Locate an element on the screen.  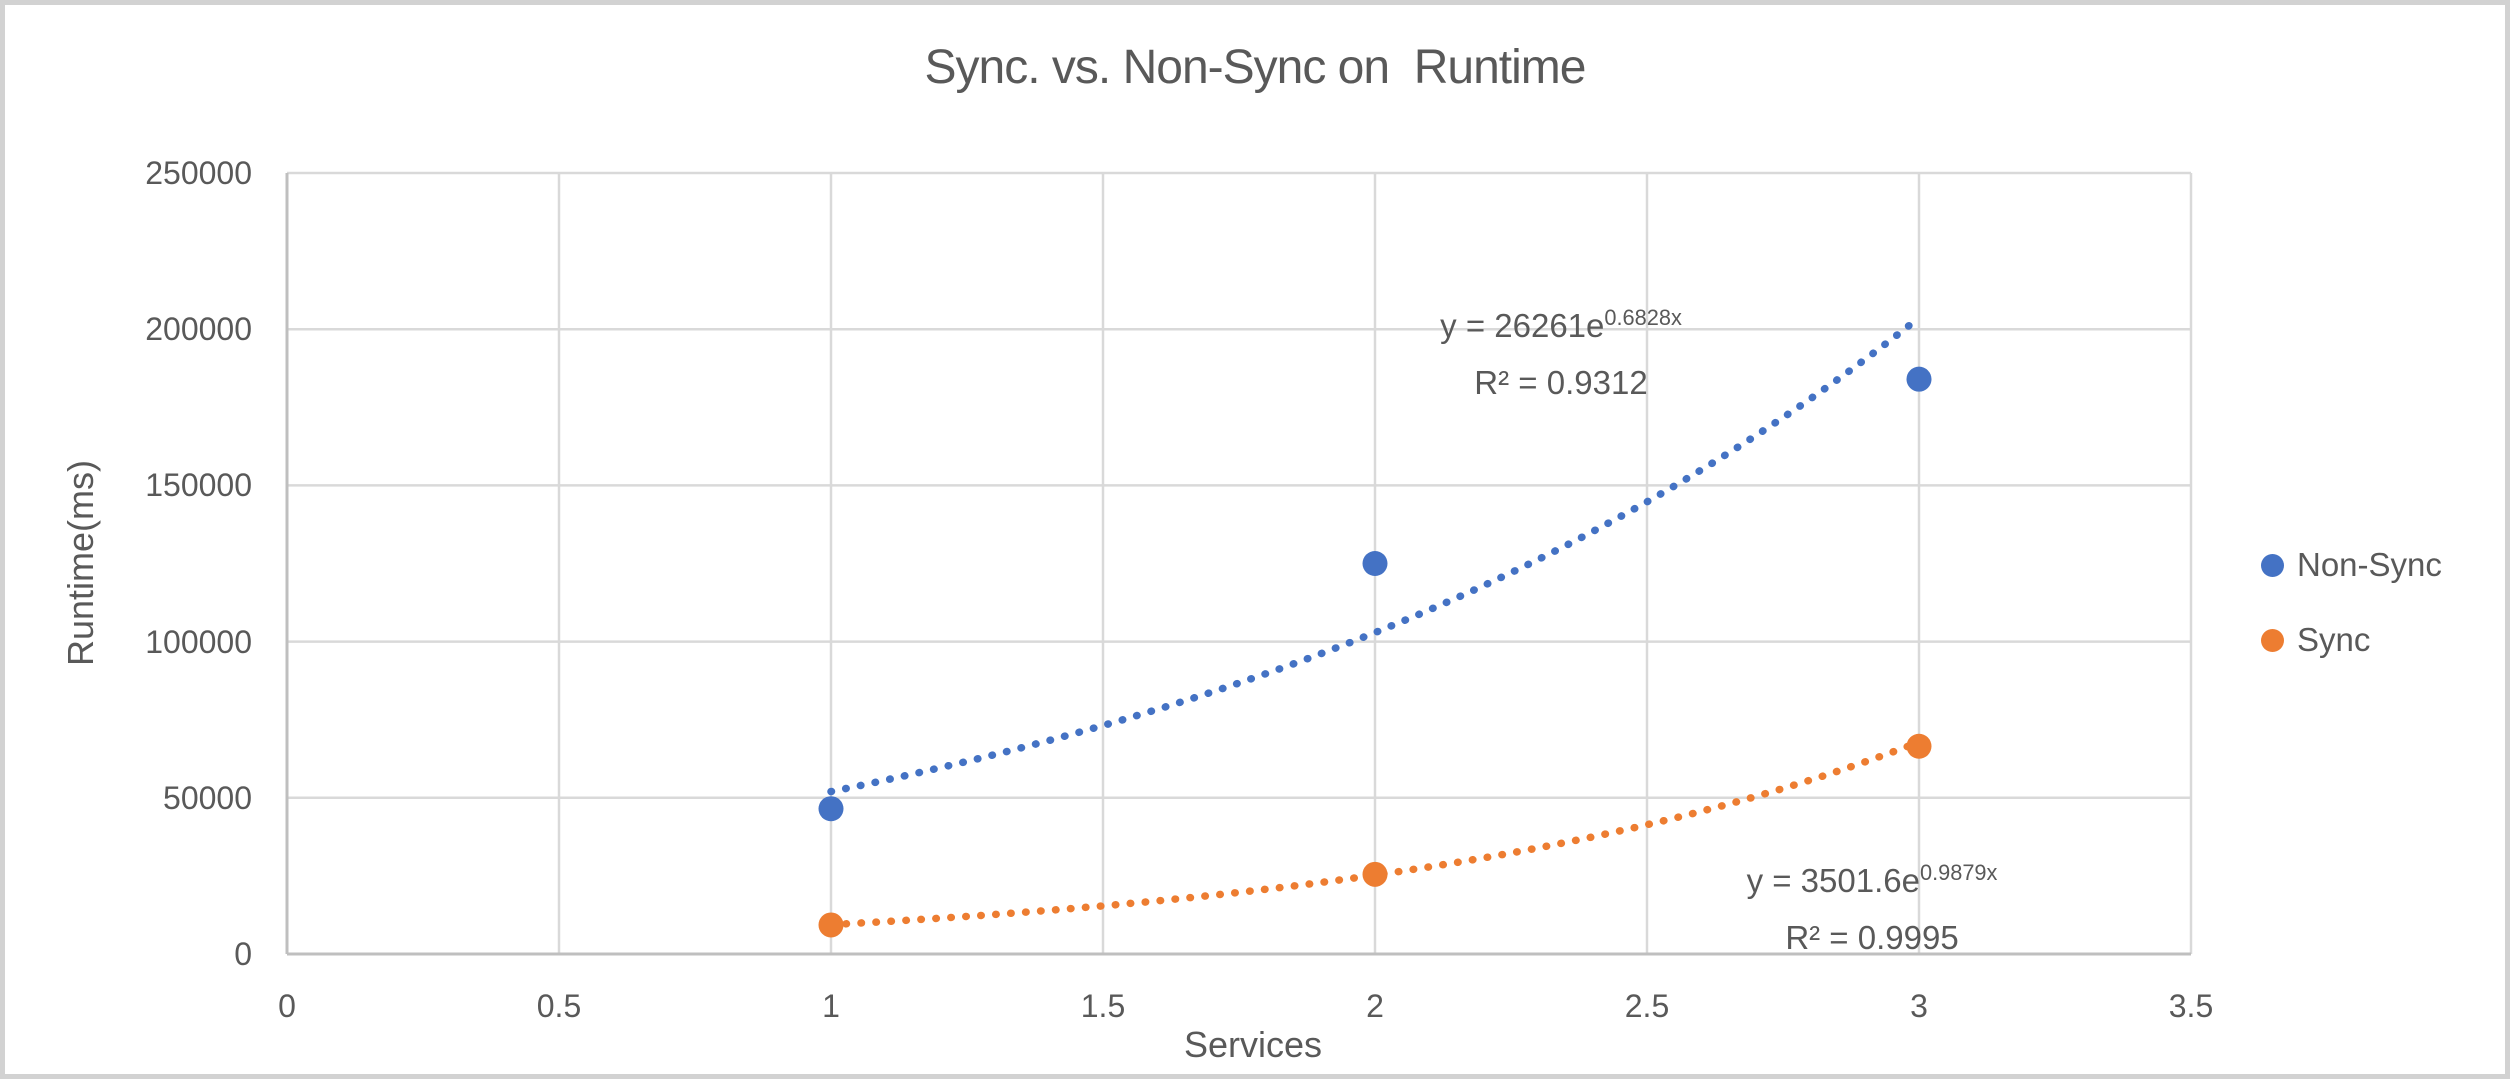
equation-line1: y = 3501.6e0.9879x is located at coordinates (1872, 879).